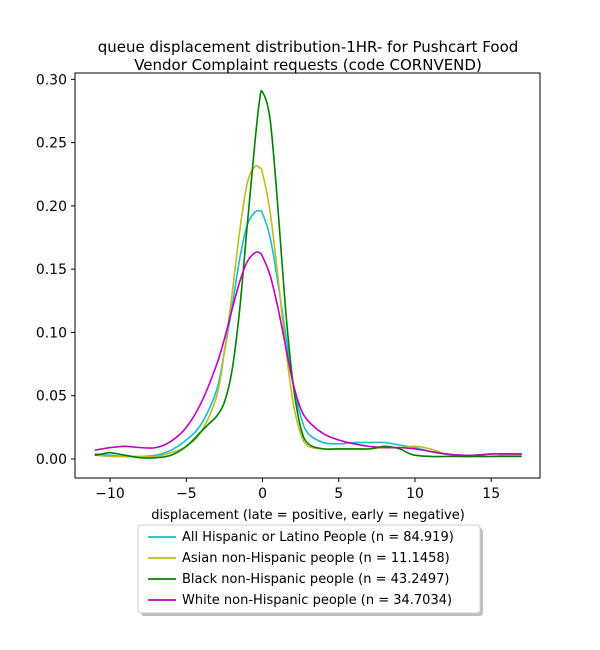 The image size is (600, 650). I want to click on x-tick-label: 10, so click(415, 494).